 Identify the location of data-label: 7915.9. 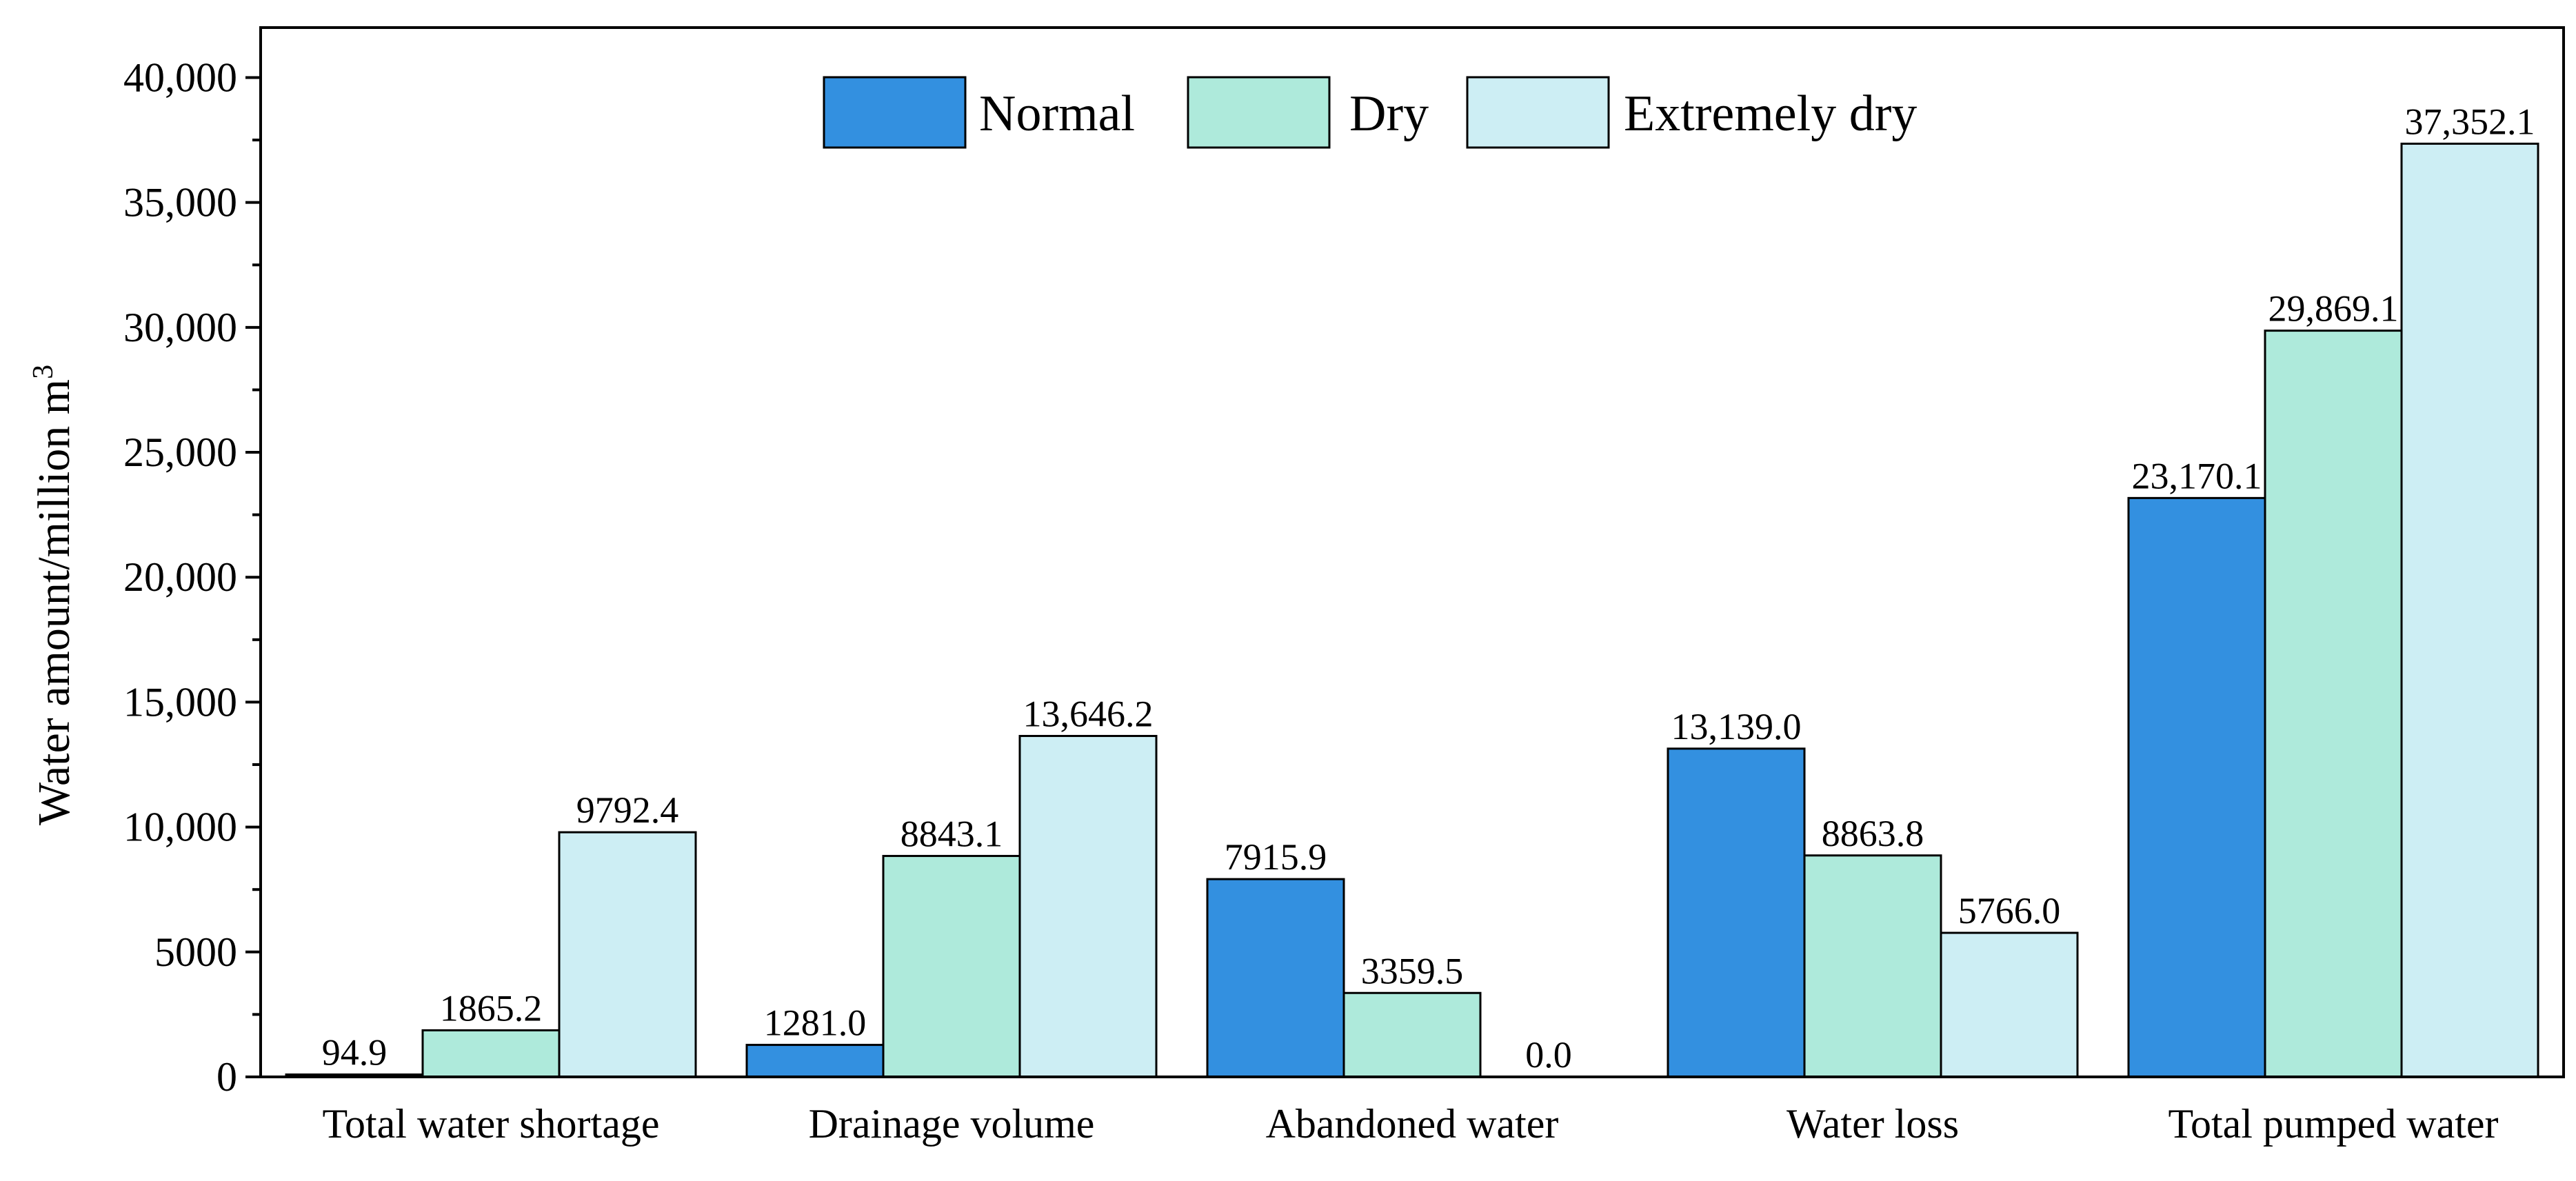
(1276, 857).